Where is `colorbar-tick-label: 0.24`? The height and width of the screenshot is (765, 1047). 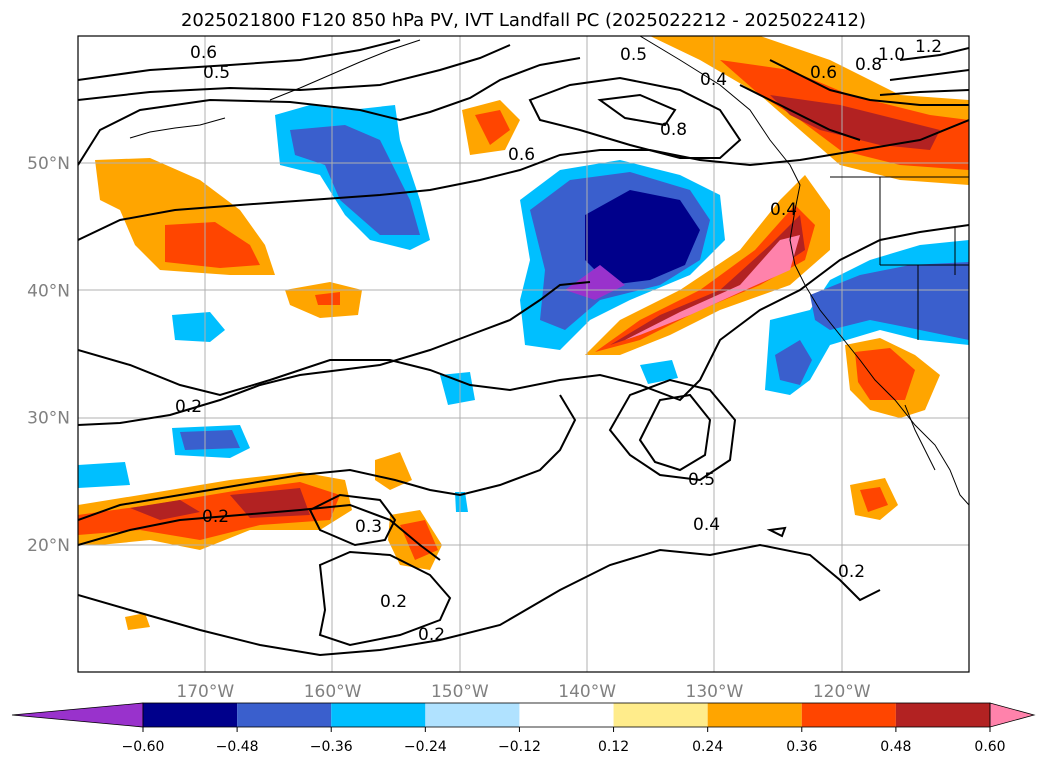
colorbar-tick-label: 0.24 is located at coordinates (707, 747).